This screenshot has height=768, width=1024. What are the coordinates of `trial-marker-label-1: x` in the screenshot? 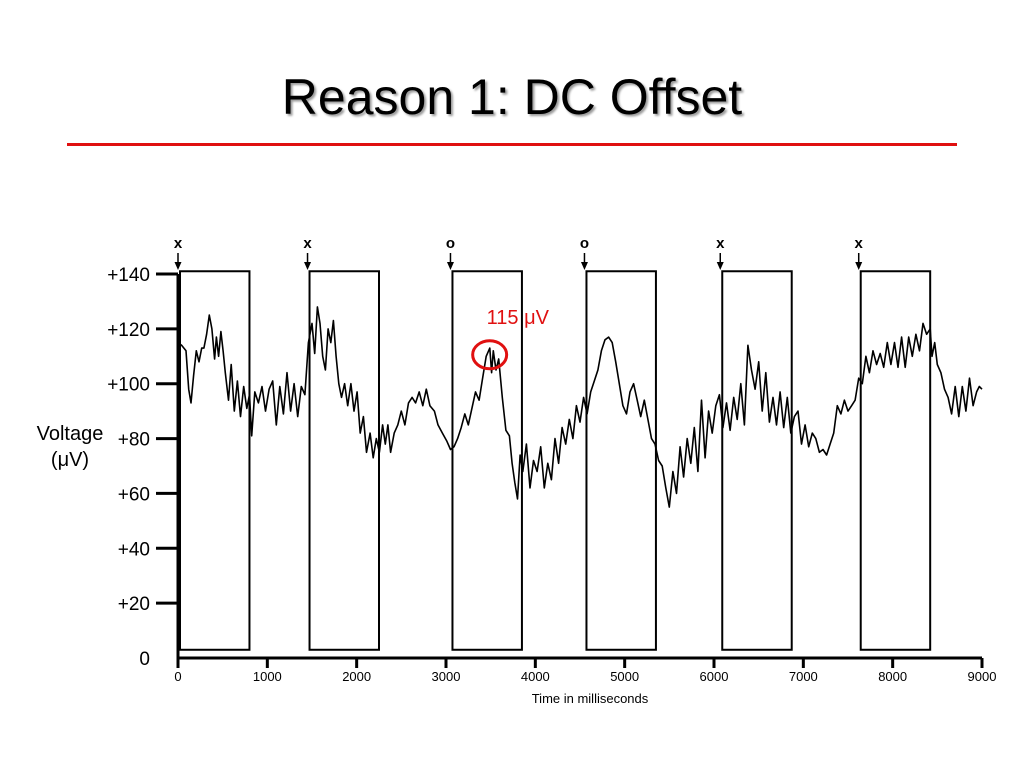 It's located at (178, 243).